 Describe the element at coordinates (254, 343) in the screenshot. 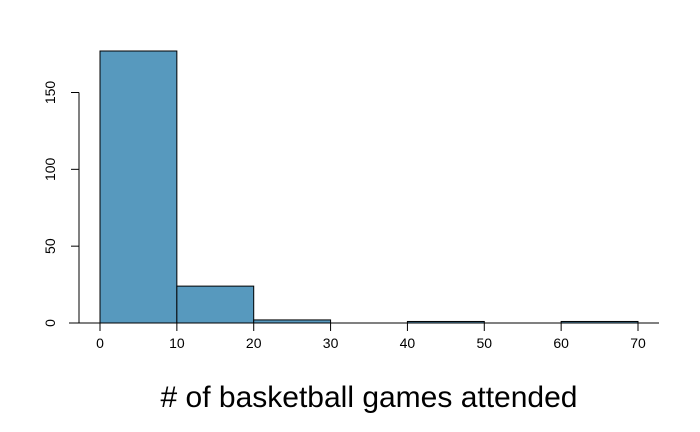

I see `x-tick-label: 20` at that location.